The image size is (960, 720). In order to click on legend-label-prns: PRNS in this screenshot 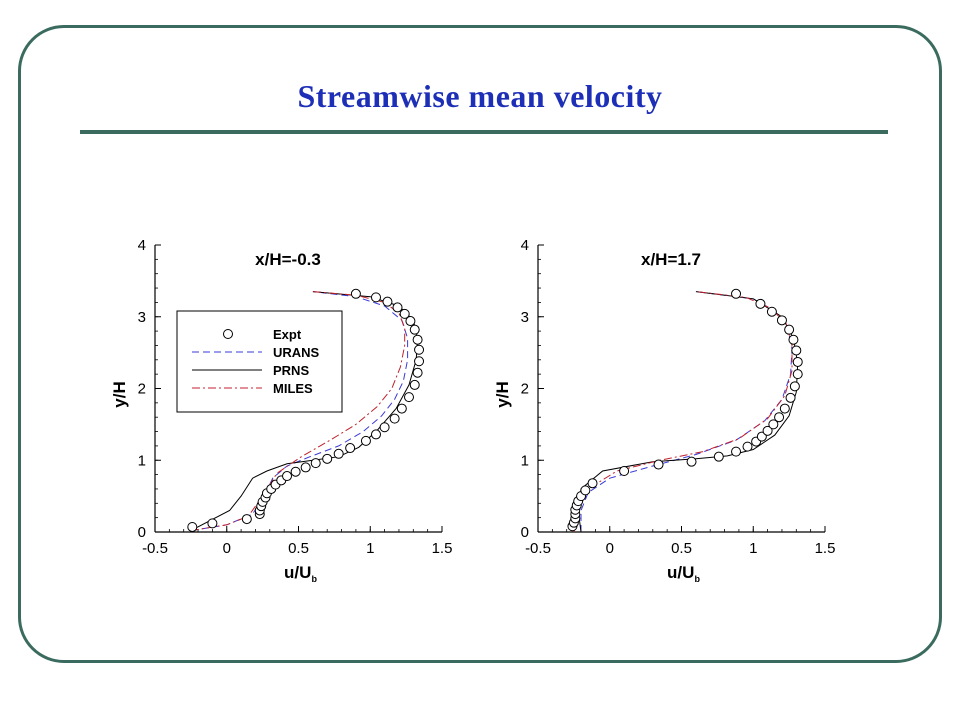, I will do `click(291, 370)`.